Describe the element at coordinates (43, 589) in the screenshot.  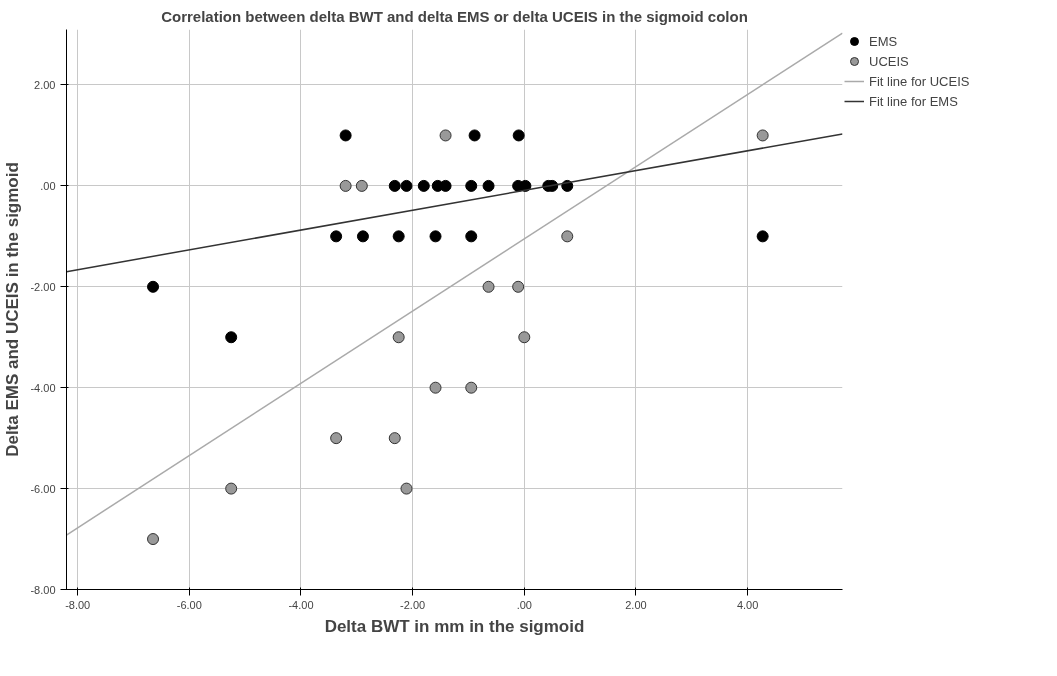
I see `y-tick-label: -8.00` at that location.